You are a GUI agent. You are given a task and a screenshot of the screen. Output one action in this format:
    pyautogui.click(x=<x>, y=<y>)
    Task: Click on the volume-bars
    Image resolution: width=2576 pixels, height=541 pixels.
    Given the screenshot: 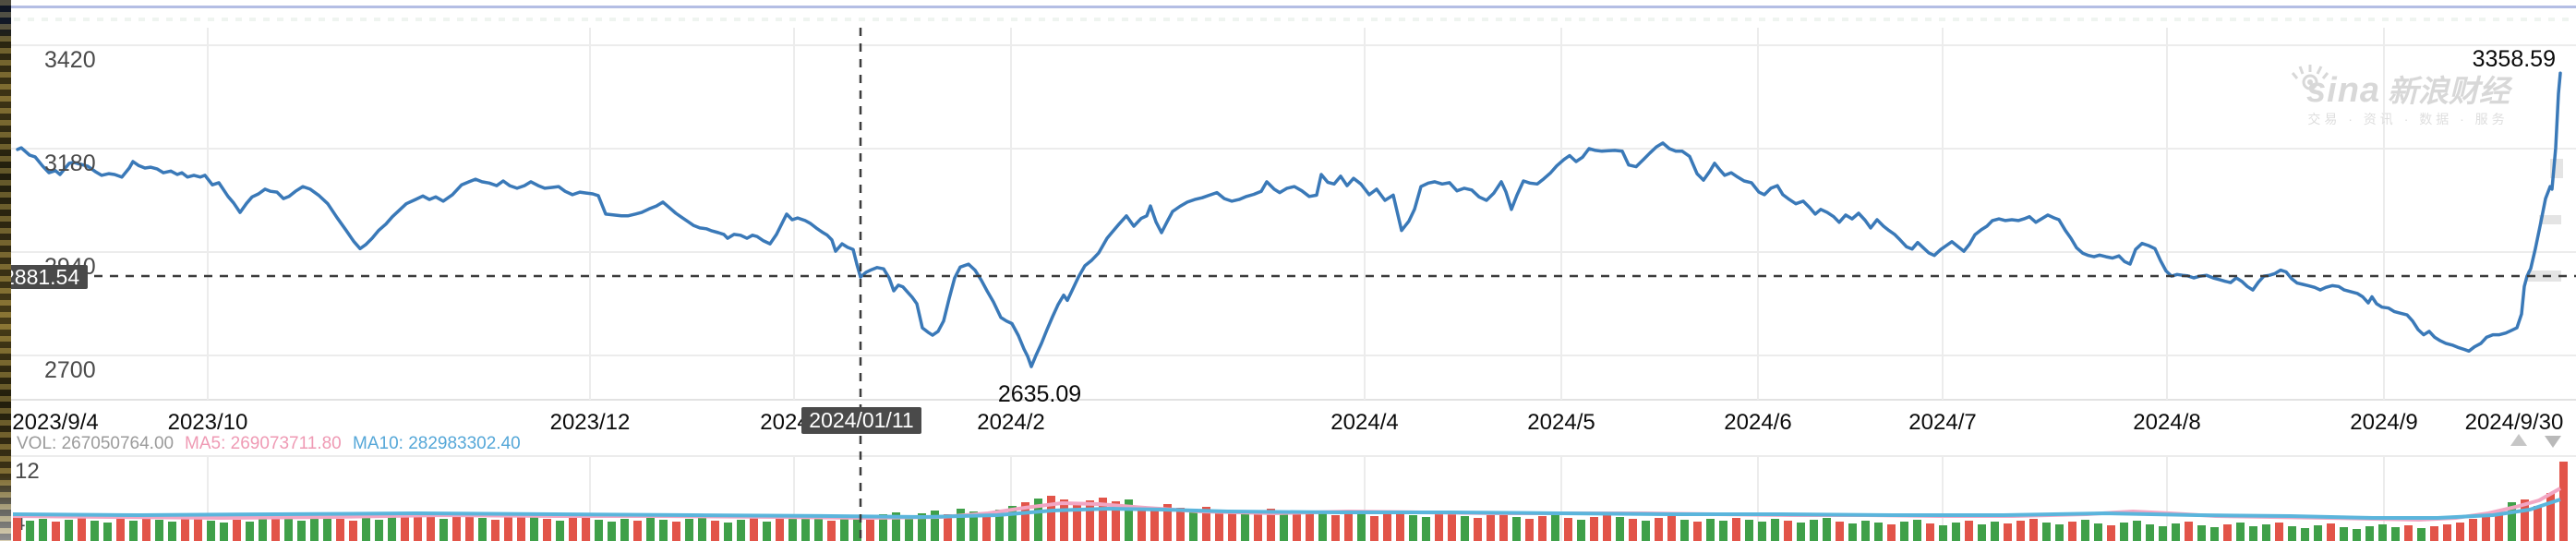 What is the action you would take?
    pyautogui.click(x=1290, y=501)
    